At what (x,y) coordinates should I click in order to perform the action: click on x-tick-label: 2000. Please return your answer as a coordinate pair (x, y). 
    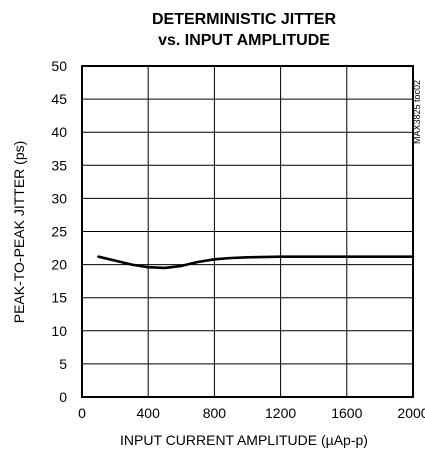
    Looking at the image, I should click on (411, 413).